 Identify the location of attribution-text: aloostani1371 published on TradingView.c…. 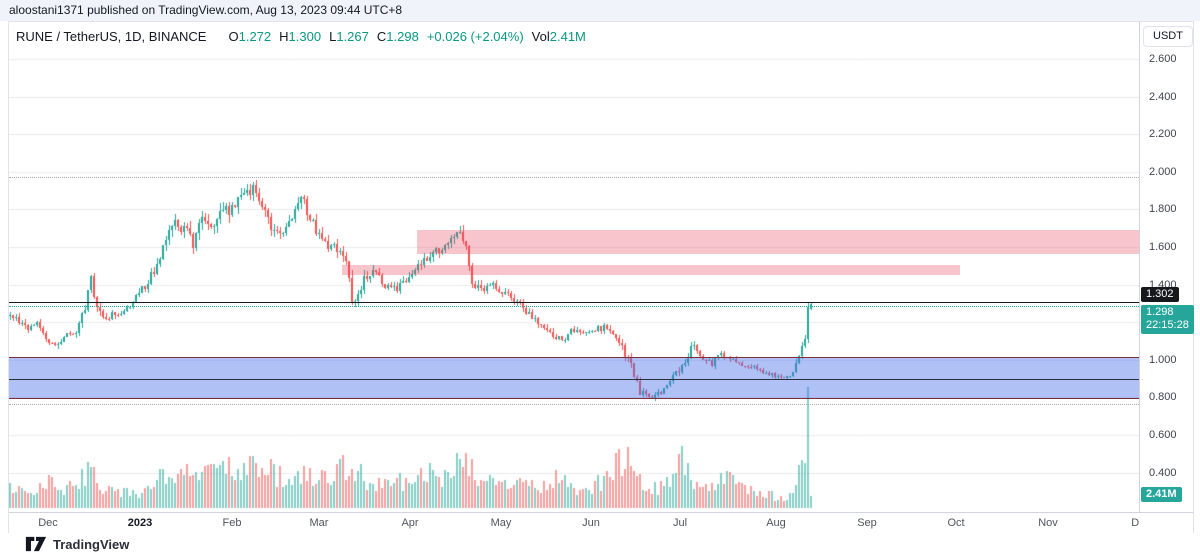
(206, 10).